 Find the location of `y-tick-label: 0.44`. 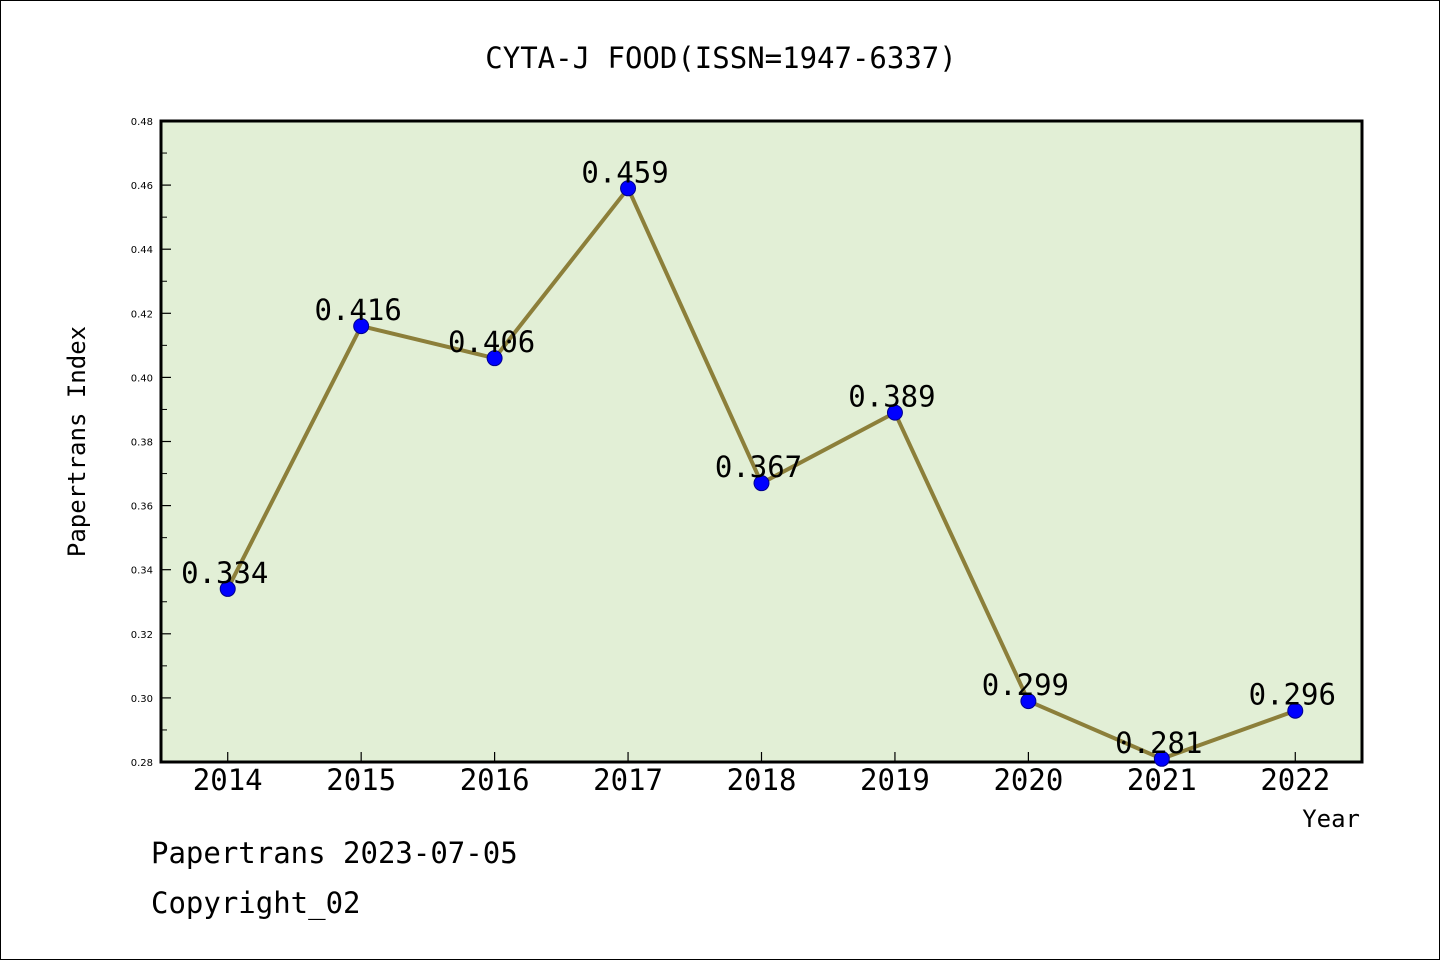

y-tick-label: 0.44 is located at coordinates (142, 250).